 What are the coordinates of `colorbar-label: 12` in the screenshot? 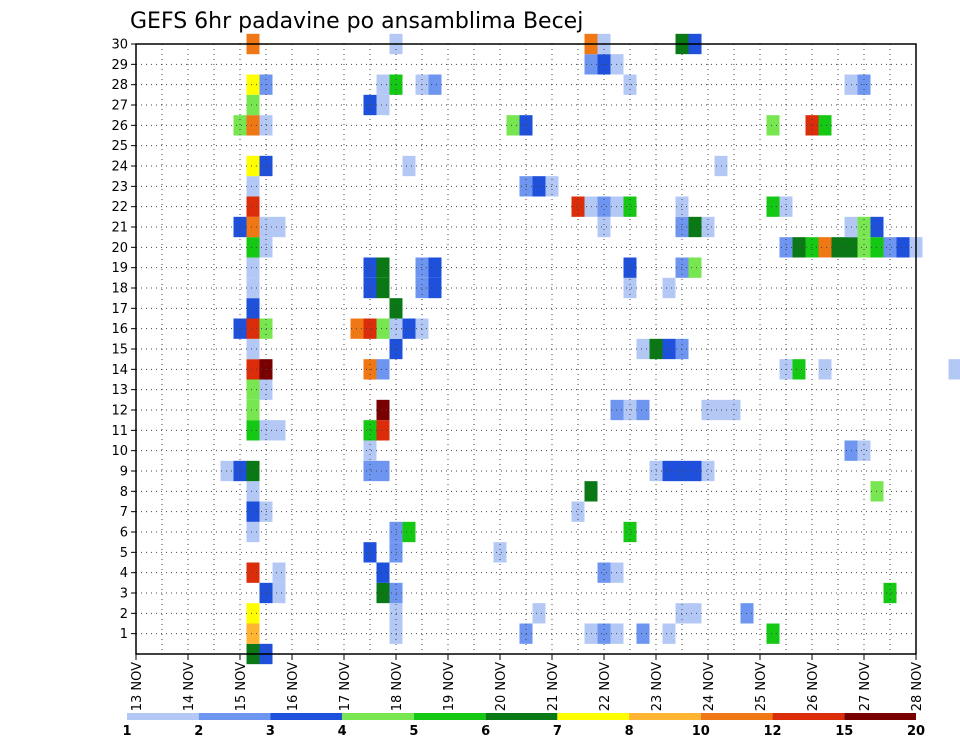 It's located at (773, 731).